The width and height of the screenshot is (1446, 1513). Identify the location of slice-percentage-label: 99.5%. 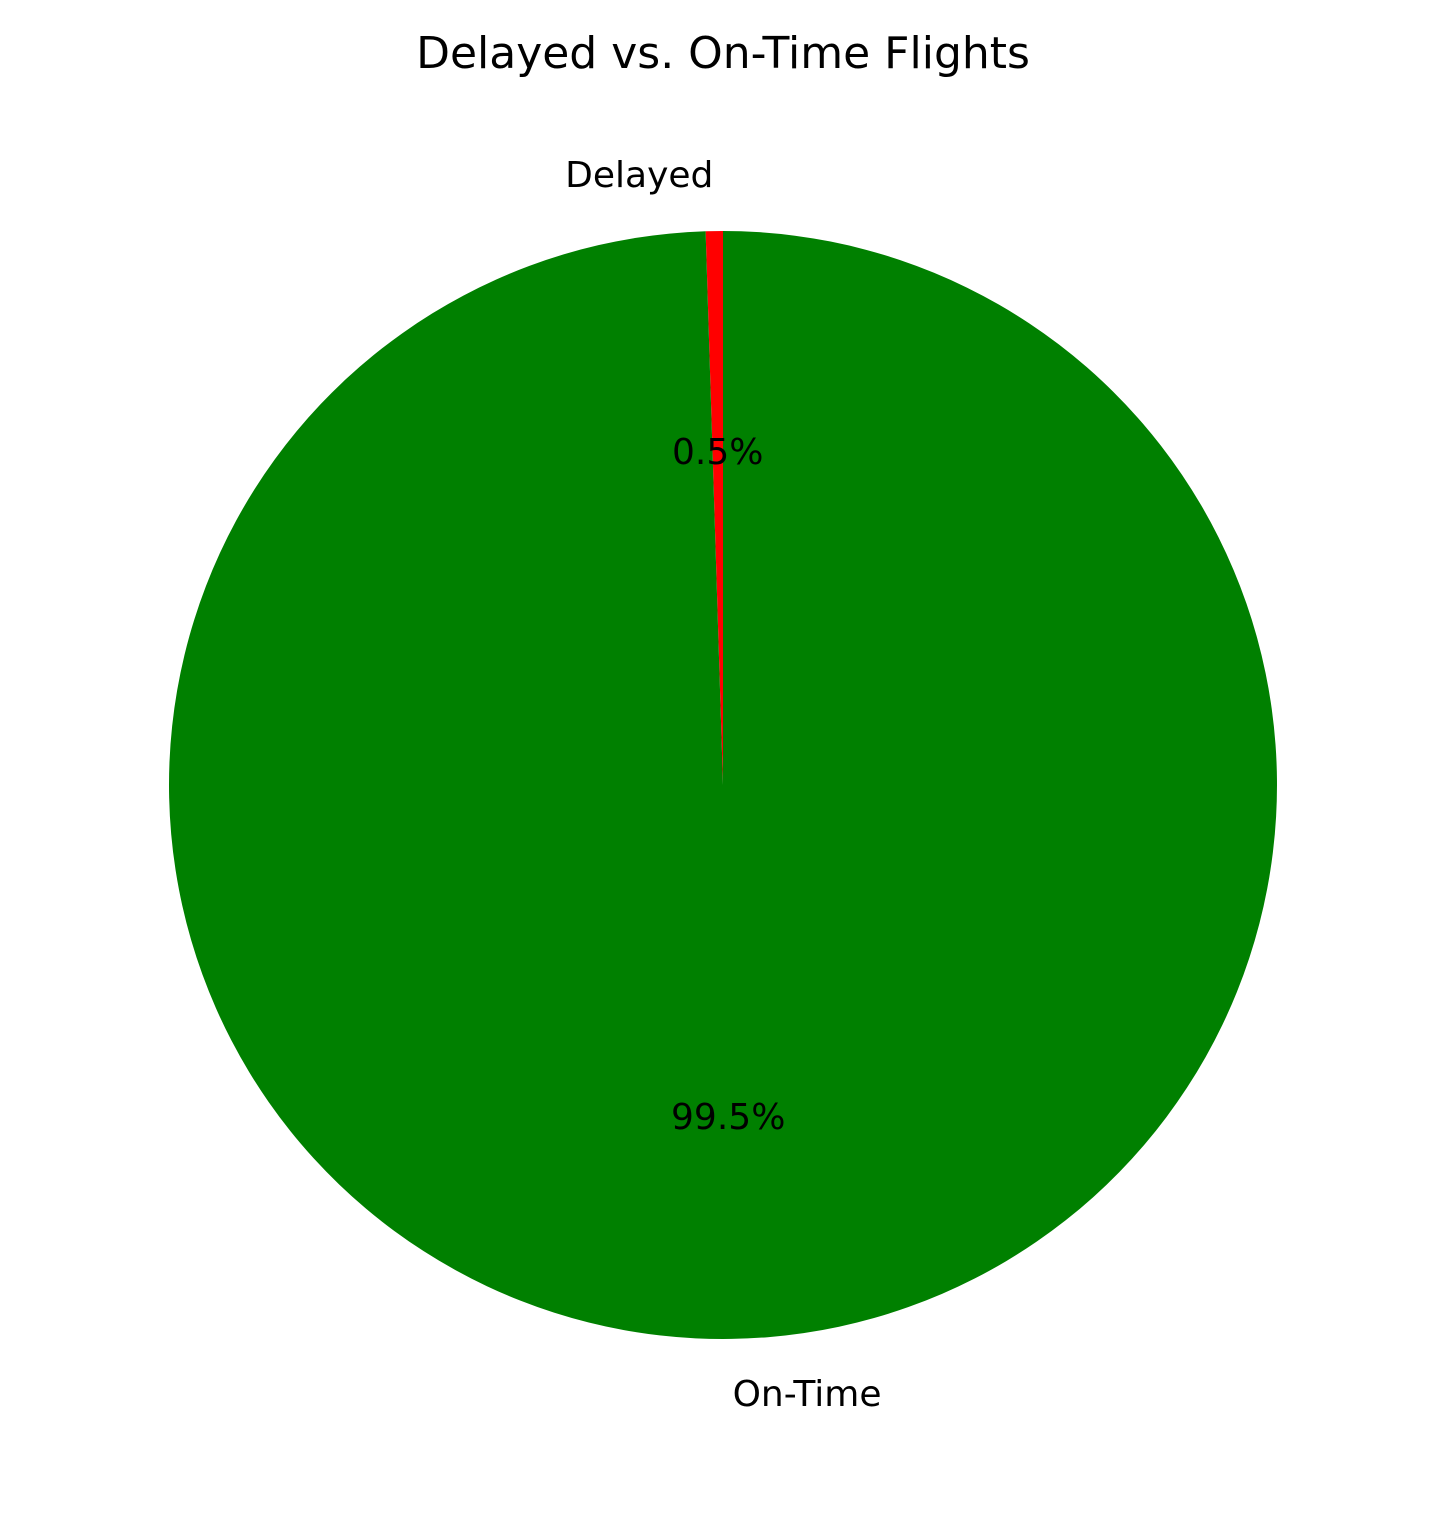
(728, 1117).